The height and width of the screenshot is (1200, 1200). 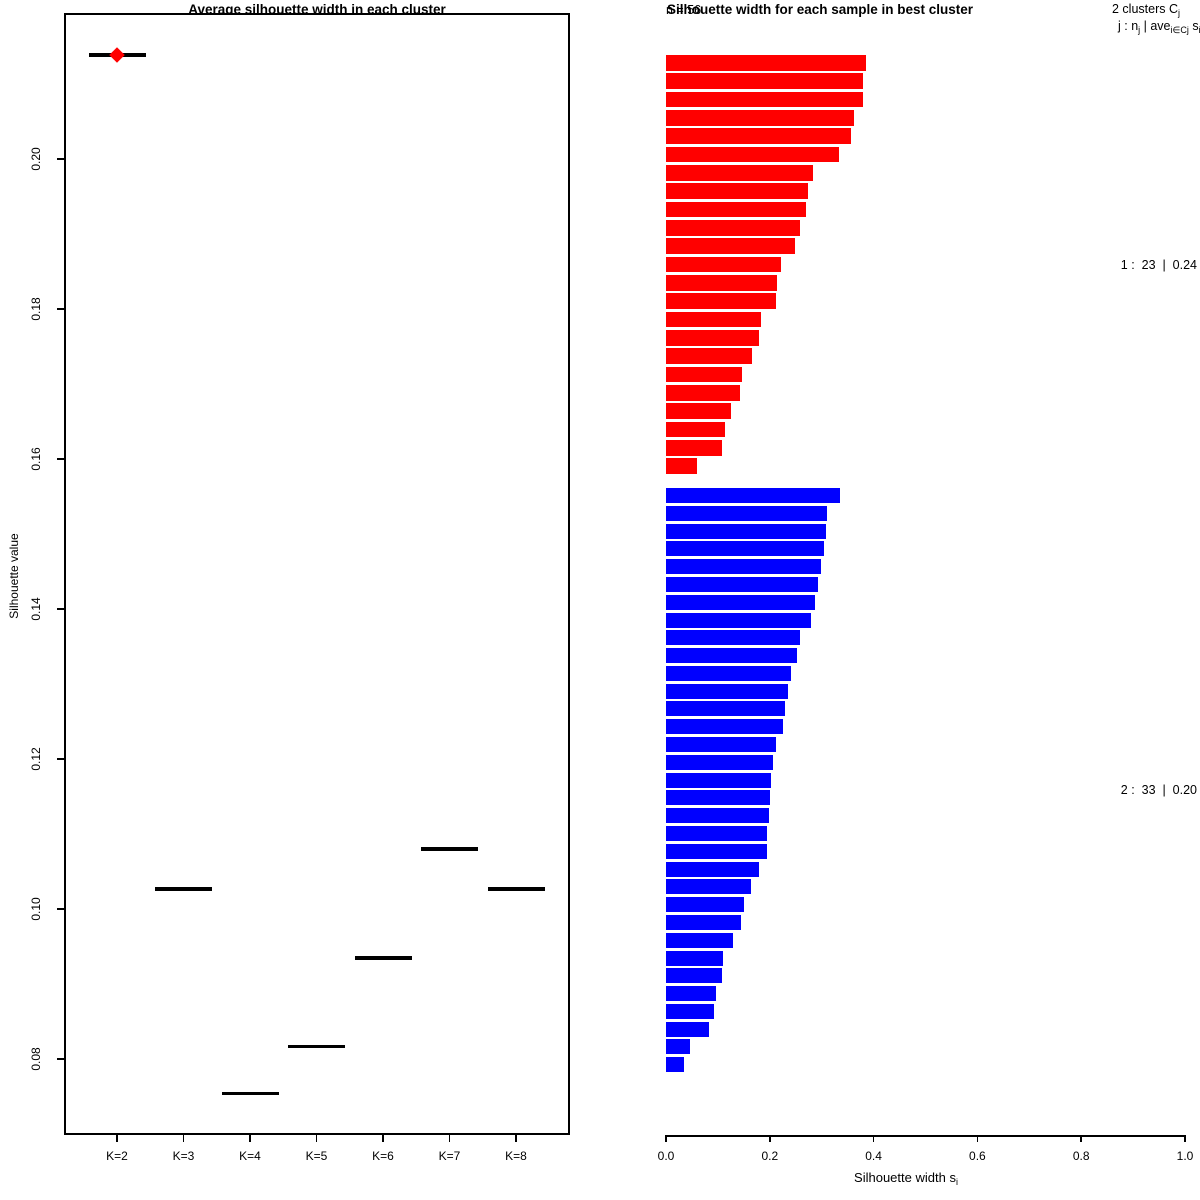 What do you see at coordinates (1128, 26) in the screenshot?
I see `label-text: j : n` at bounding box center [1128, 26].